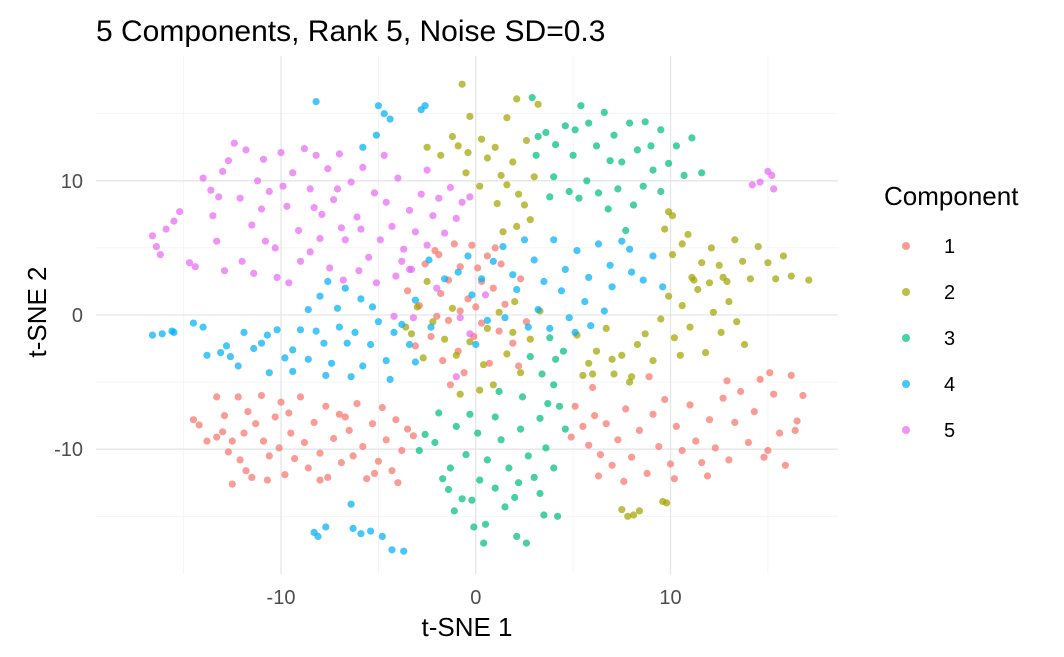  I want to click on y-tick-label: 0, so click(77, 316).